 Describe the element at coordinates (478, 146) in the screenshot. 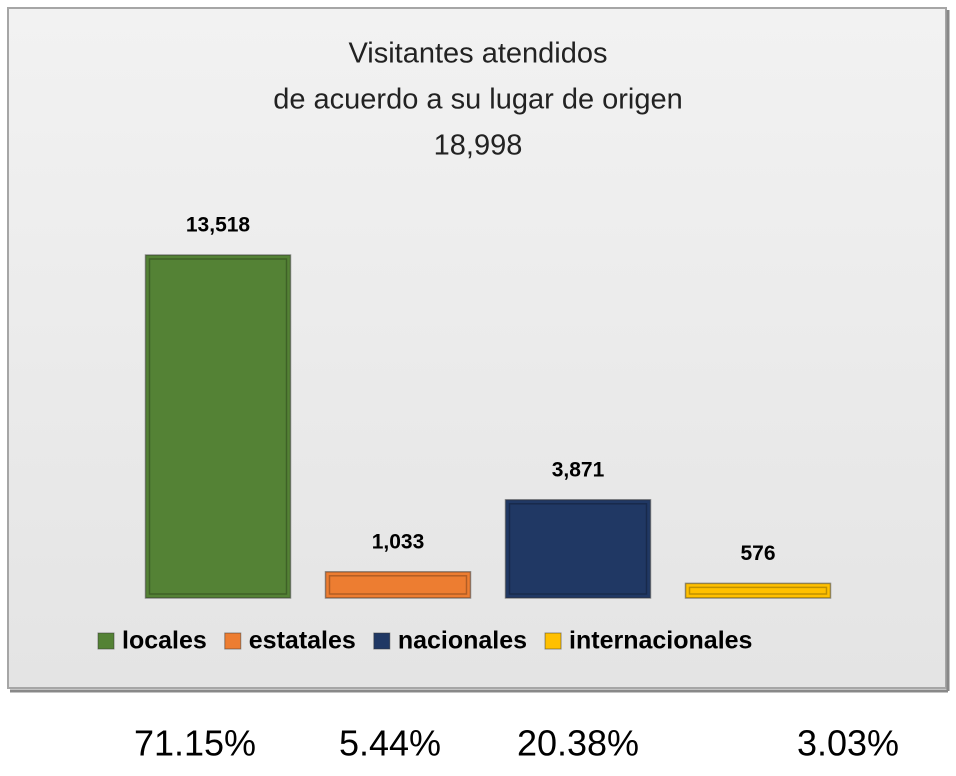

I see `chart-title: 18,998` at that location.